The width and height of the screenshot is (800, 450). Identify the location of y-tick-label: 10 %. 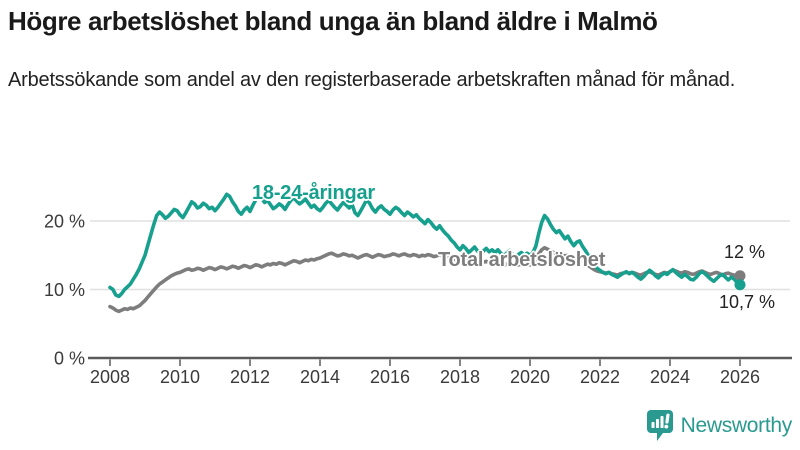
(64, 290).